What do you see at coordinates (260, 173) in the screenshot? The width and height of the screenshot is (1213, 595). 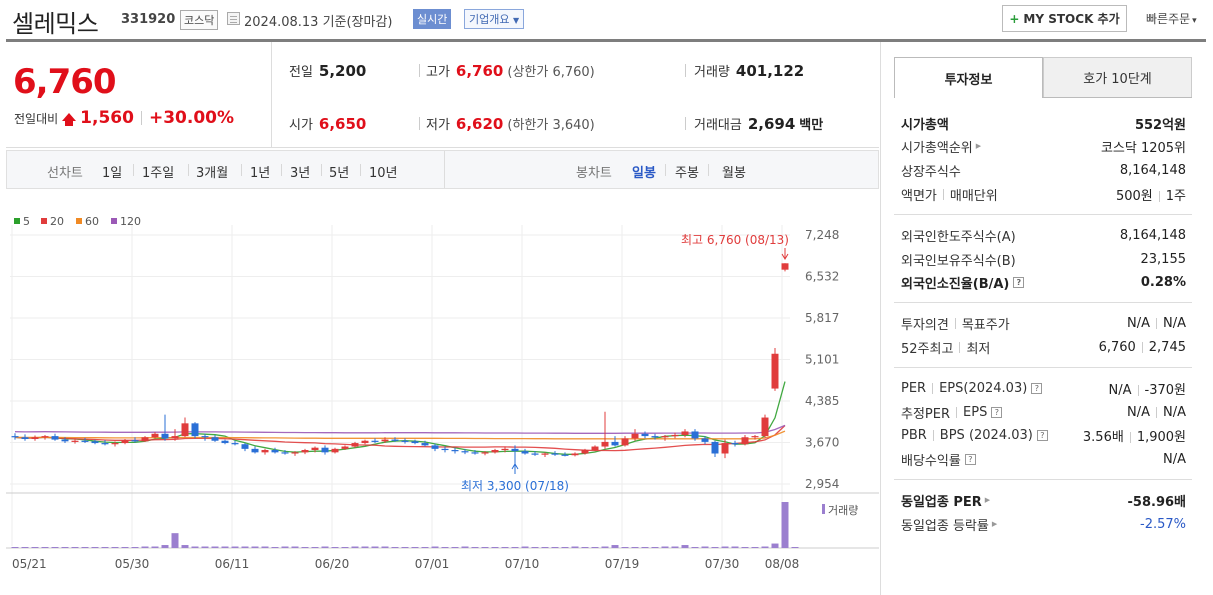 I see `tab-1year: 1년` at bounding box center [260, 173].